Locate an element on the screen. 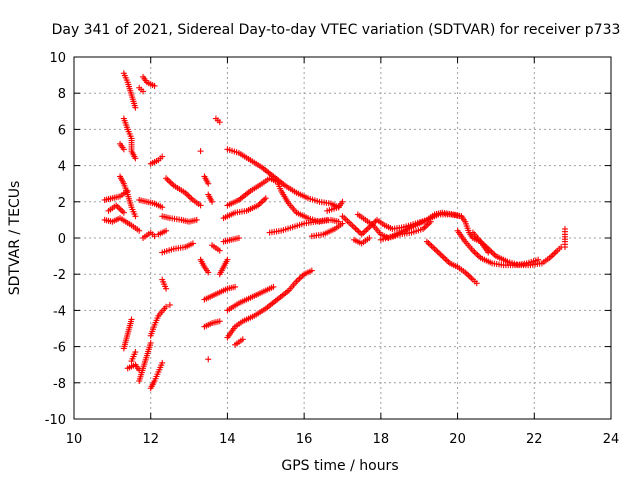 The width and height of the screenshot is (640, 480). y-tick-label: 4 is located at coordinates (62, 167).